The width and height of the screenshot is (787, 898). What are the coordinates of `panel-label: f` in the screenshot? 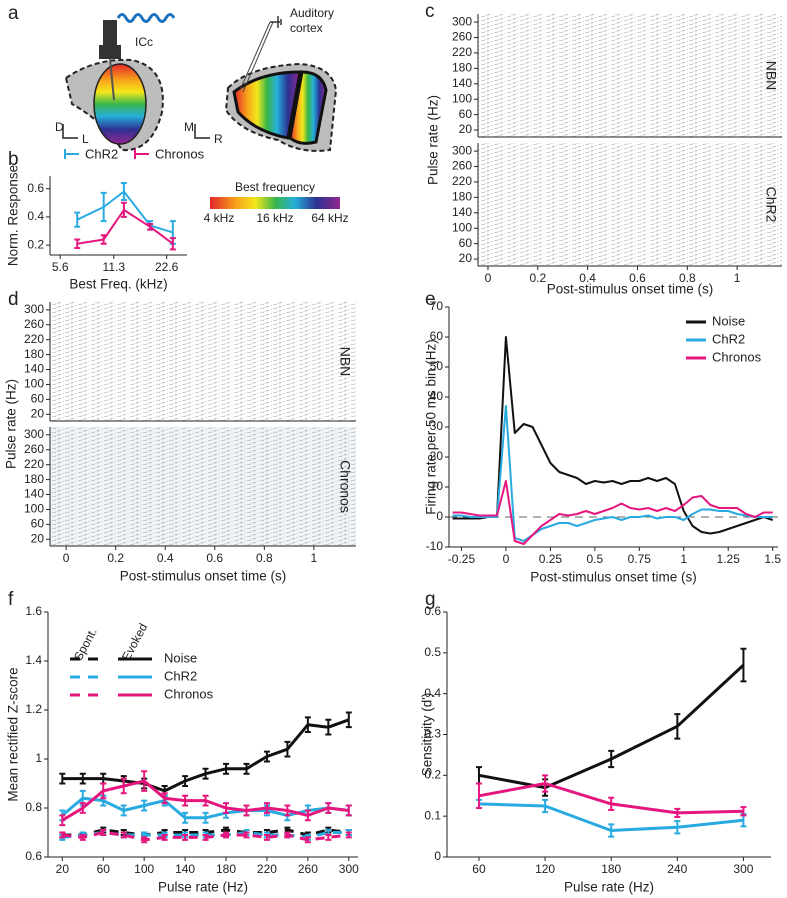 It's located at (11, 599).